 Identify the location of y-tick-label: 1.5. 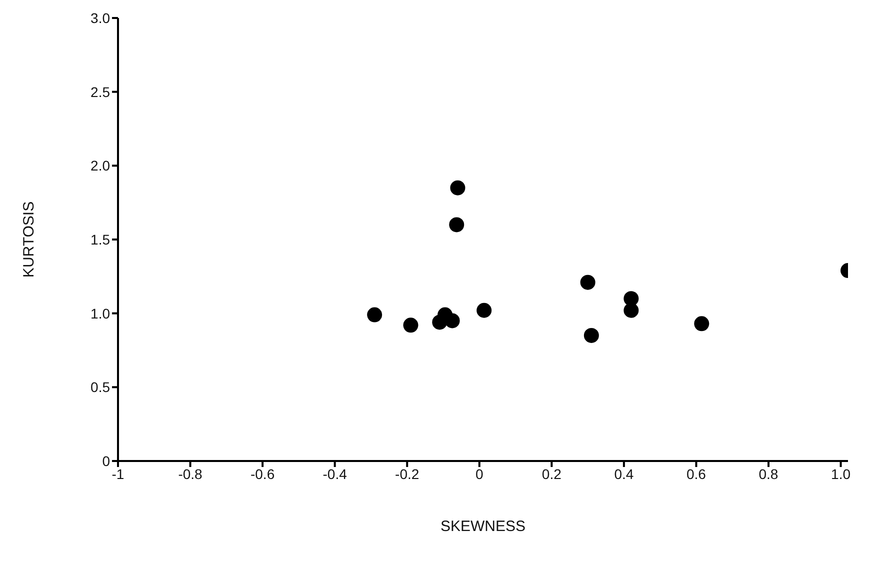
(100, 239).